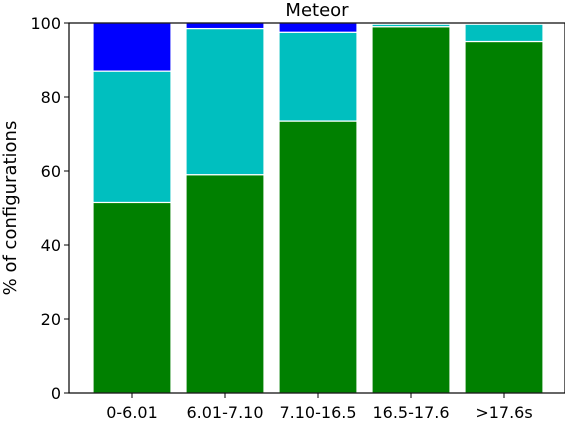 The width and height of the screenshot is (565, 426). What do you see at coordinates (51, 245) in the screenshot?
I see `y-tick-label: 40` at bounding box center [51, 245].